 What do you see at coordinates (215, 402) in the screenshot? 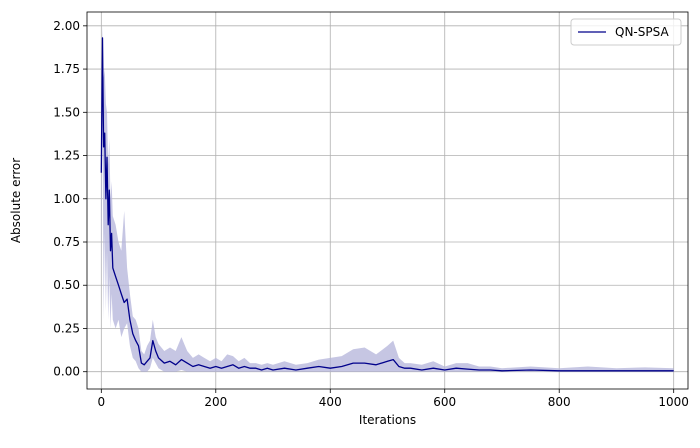
I see `x-tick-label: 200` at bounding box center [215, 402].